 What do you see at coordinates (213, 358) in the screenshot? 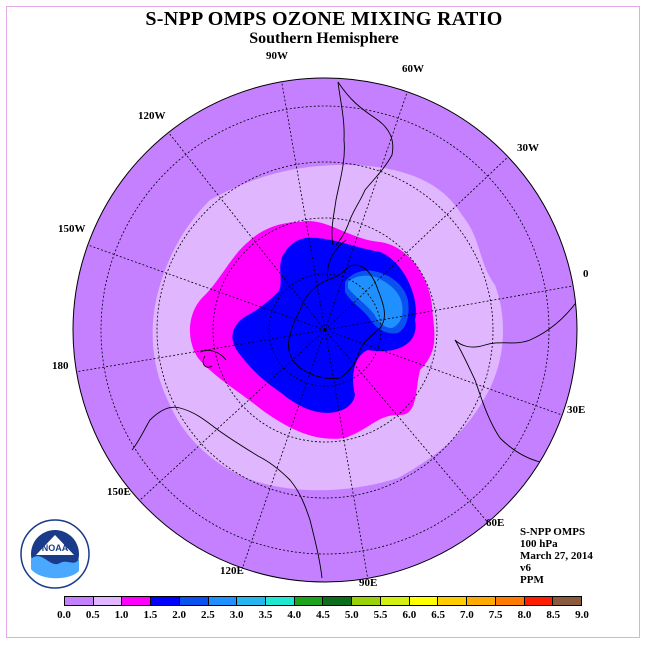
I see `new-zealand-coast` at bounding box center [213, 358].